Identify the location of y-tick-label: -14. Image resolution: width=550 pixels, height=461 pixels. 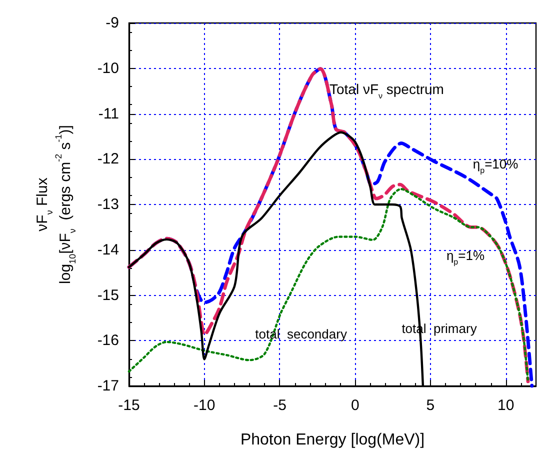
(108, 249).